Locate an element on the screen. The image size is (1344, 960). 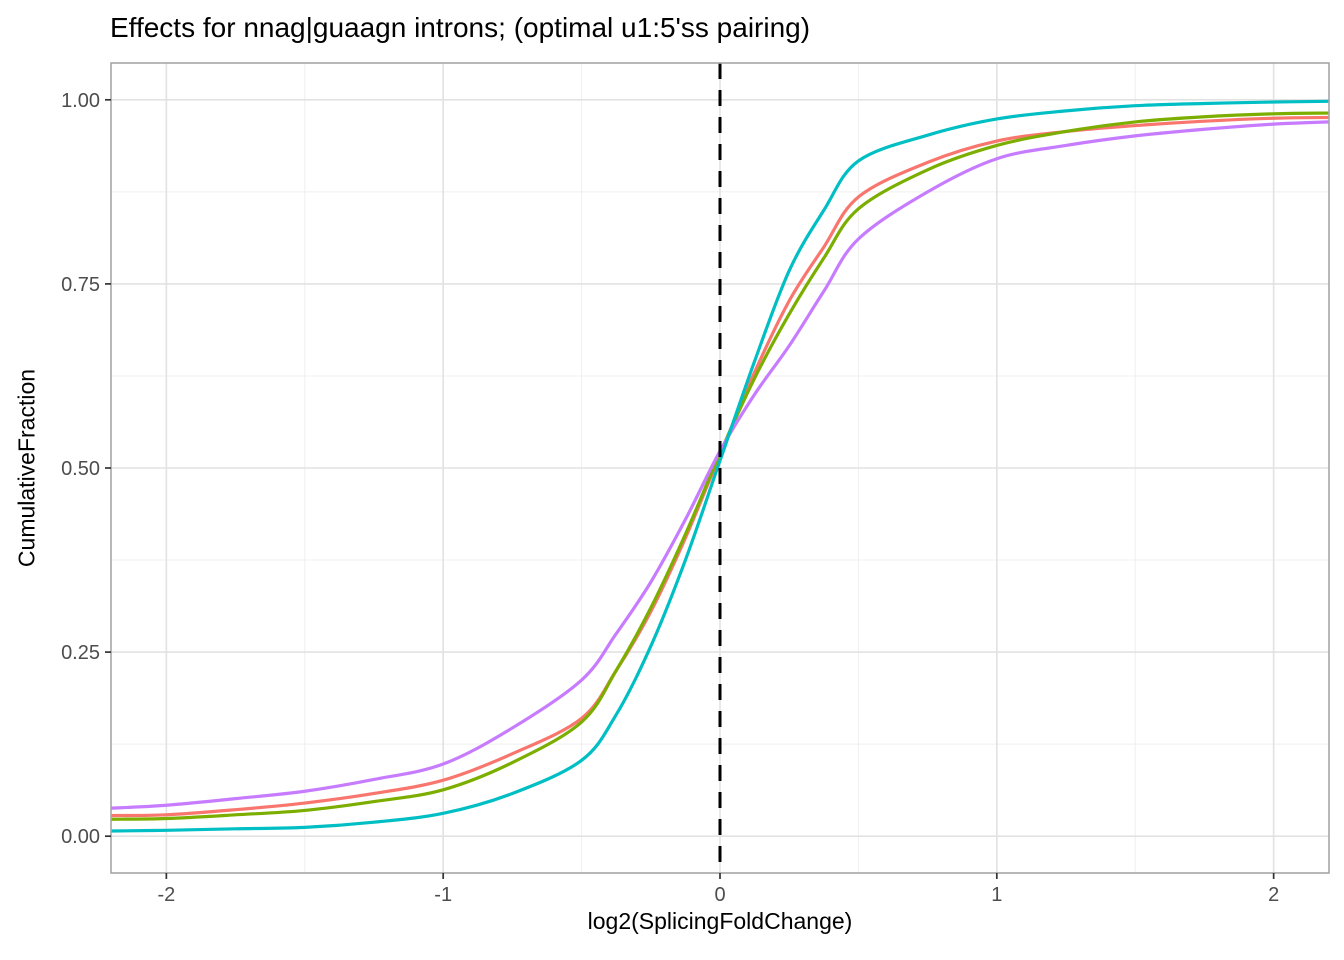
y-tick-label: 1.00 is located at coordinates (80, 101).